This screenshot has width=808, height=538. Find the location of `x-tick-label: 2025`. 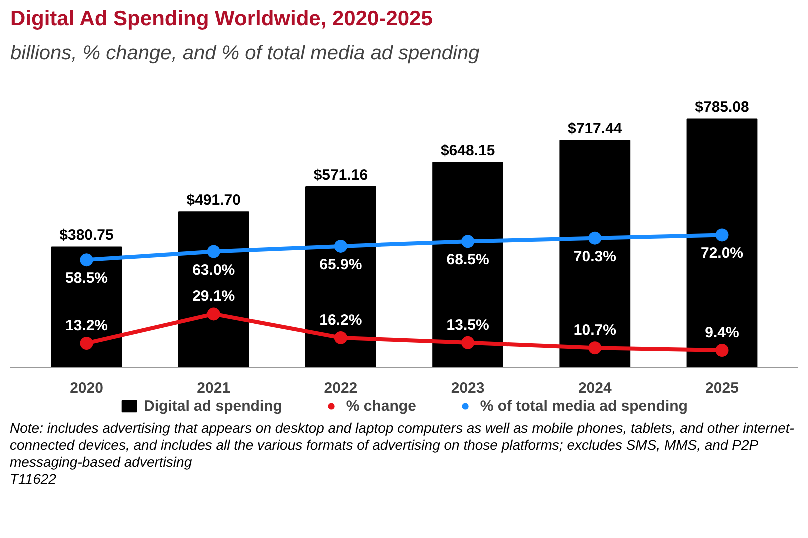

x-tick-label: 2025 is located at coordinates (722, 388).